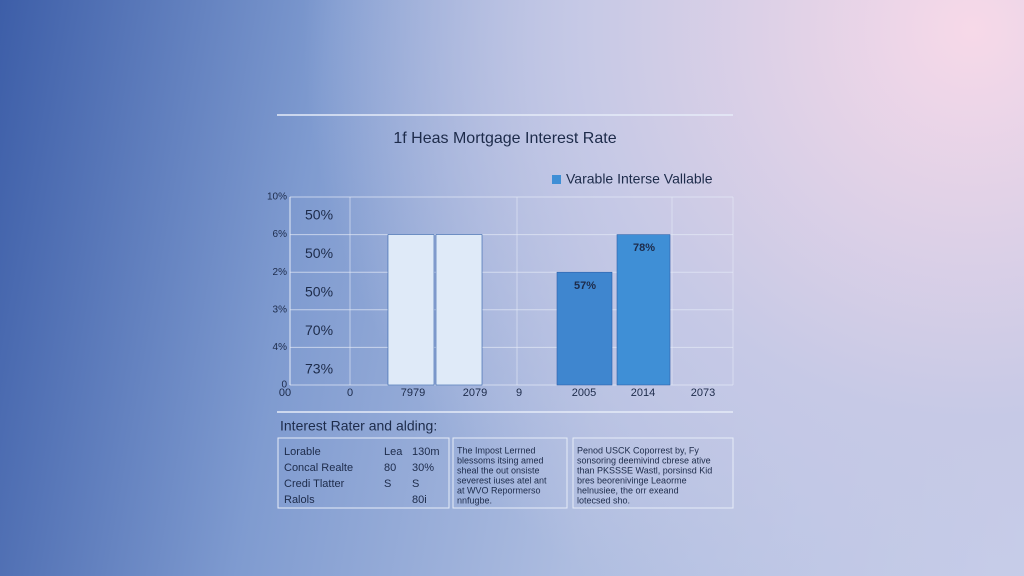  Describe the element at coordinates (632, 480) in the screenshot. I see `note-line: bres beorenivinge Leaorme` at that location.